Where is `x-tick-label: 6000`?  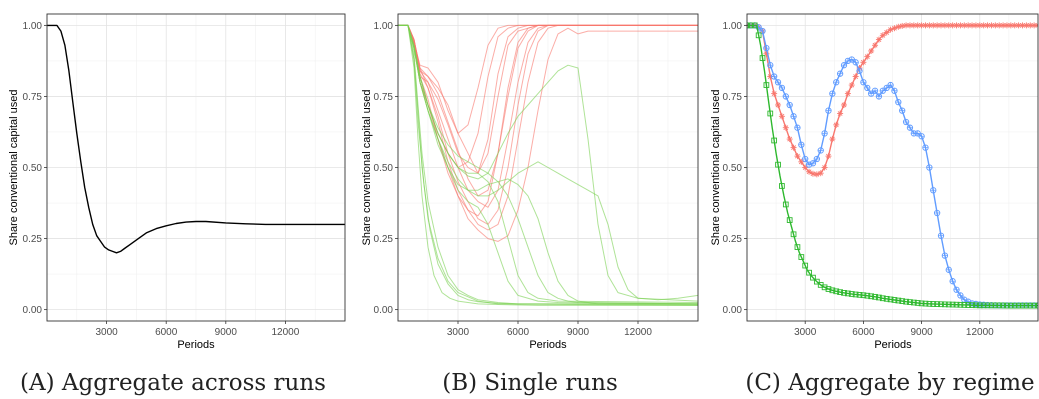
x-tick-label: 6000 is located at coordinates (166, 332).